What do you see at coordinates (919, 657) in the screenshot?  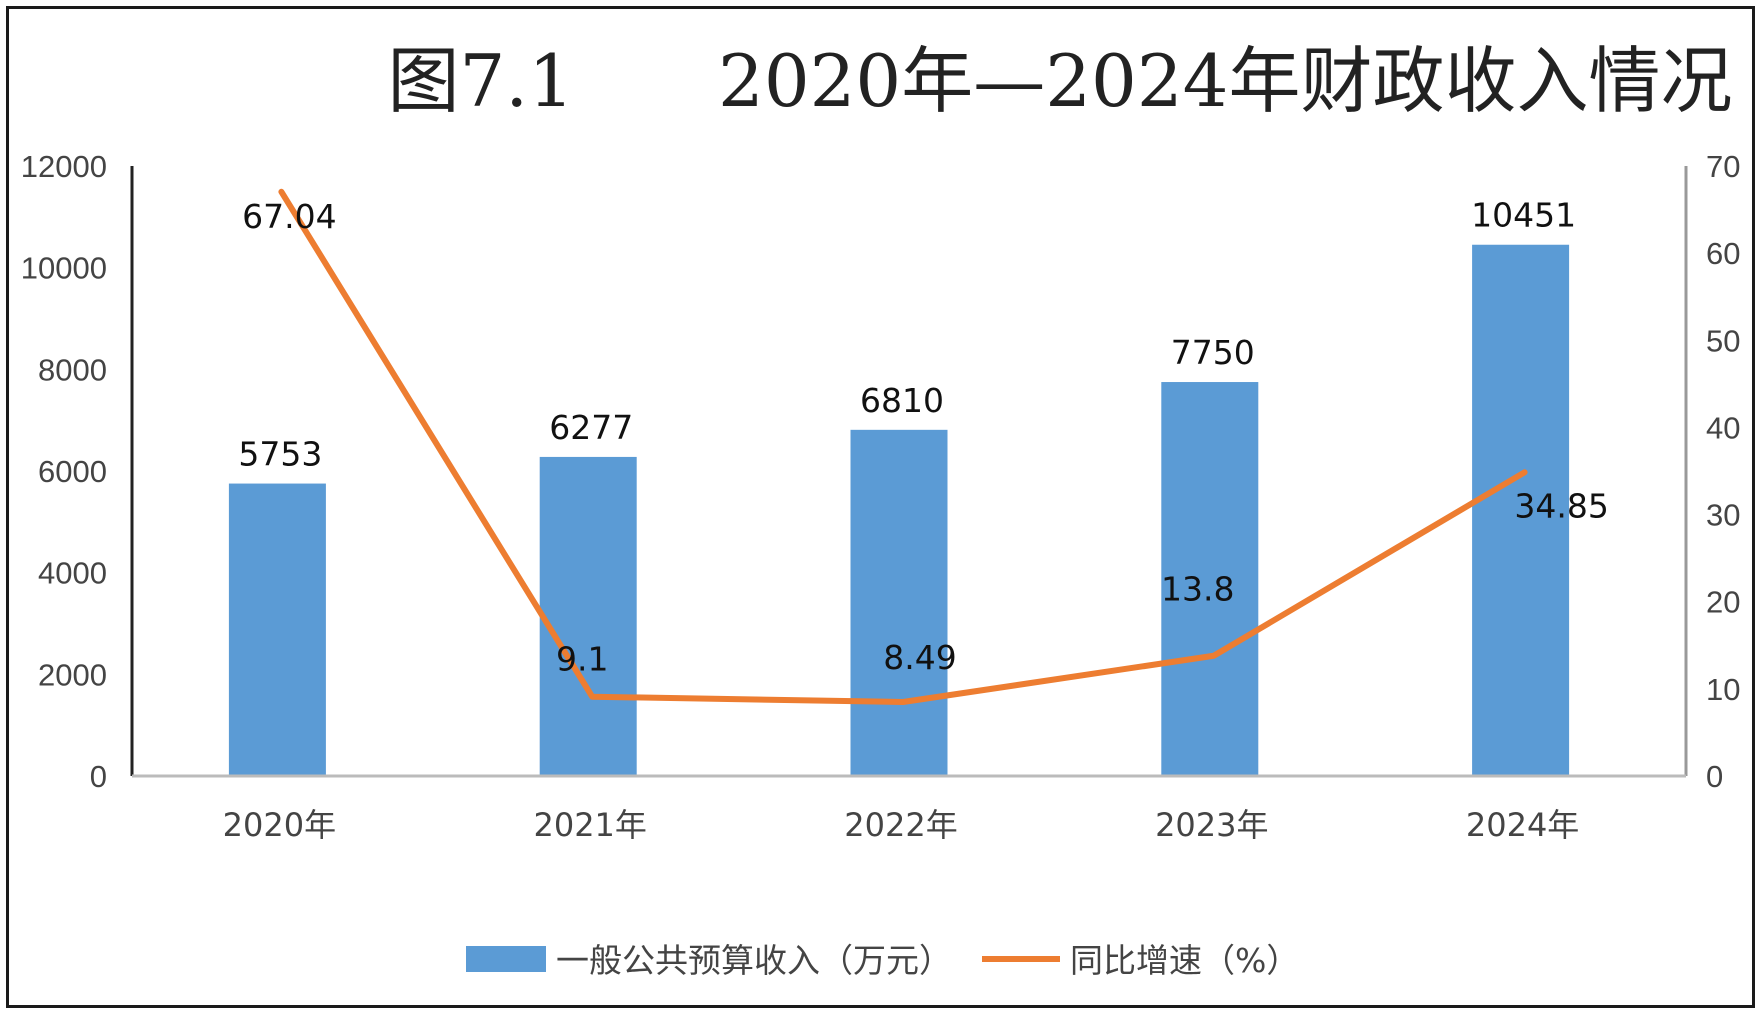 I see `line-data-label: 8.49` at bounding box center [919, 657].